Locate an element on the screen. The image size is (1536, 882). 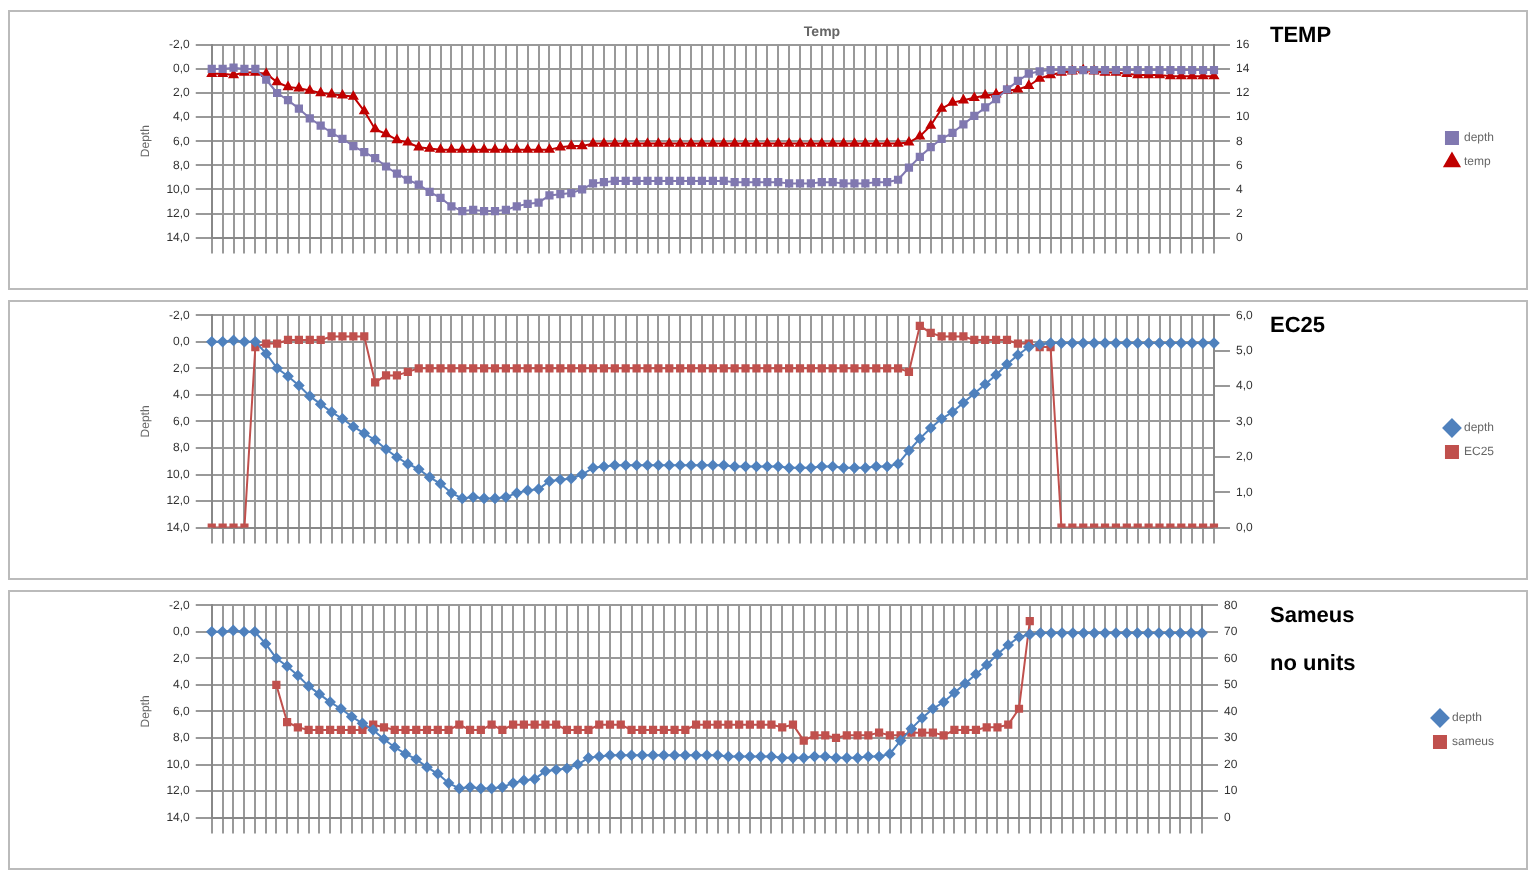
text: TEMP is located at coordinates (1301, 36).